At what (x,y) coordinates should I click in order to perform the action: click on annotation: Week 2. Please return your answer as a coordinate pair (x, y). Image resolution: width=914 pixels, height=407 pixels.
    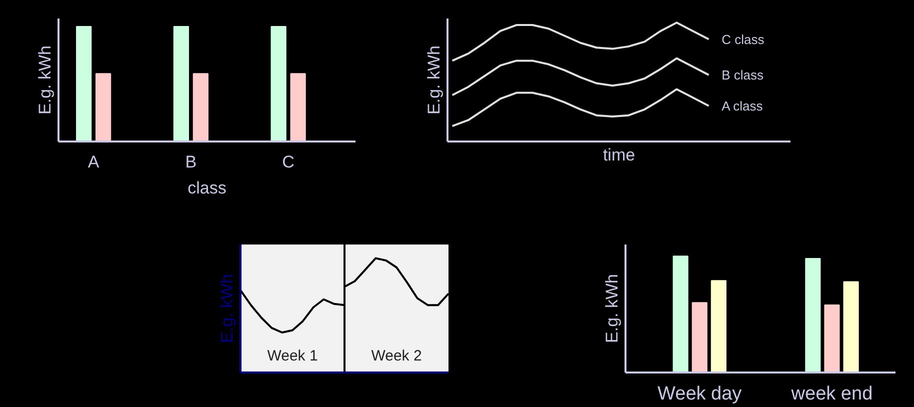
    Looking at the image, I should click on (396, 355).